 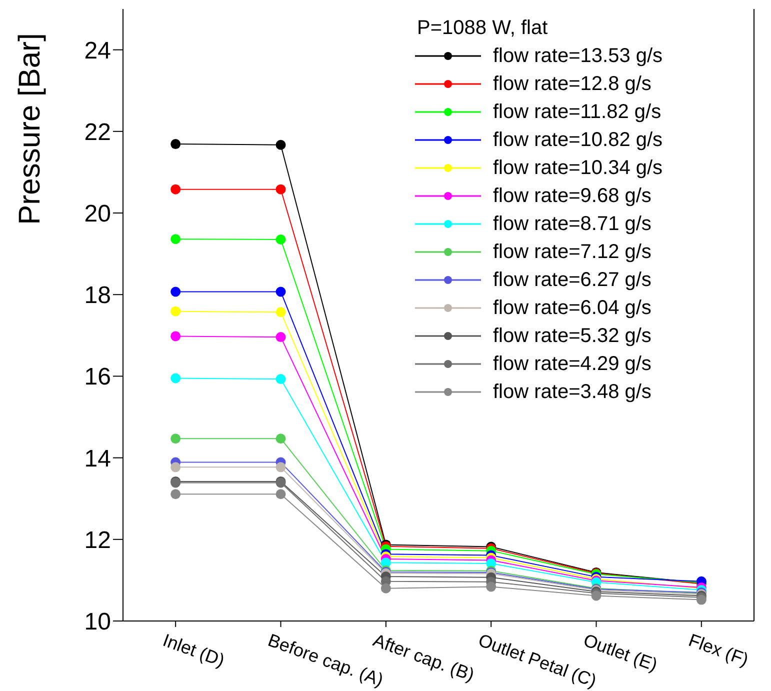 I want to click on legend-label: flow rate=5.32 g/s, so click(x=572, y=336).